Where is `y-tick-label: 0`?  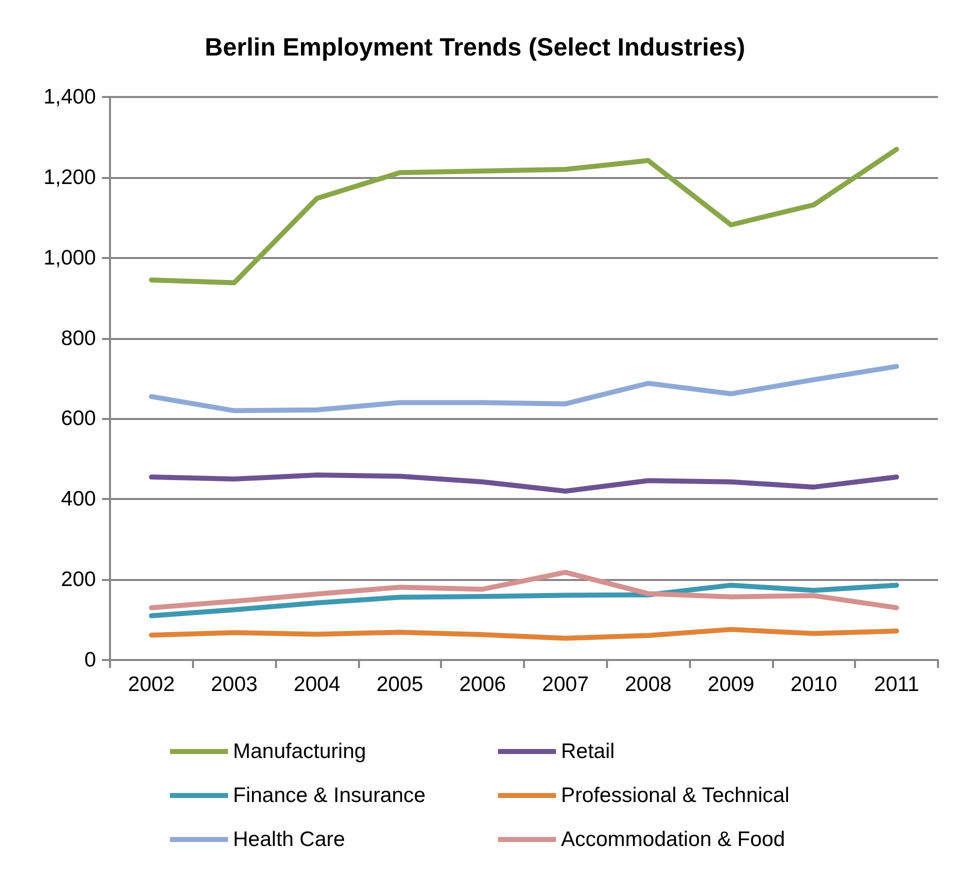 y-tick-label: 0 is located at coordinates (90, 660).